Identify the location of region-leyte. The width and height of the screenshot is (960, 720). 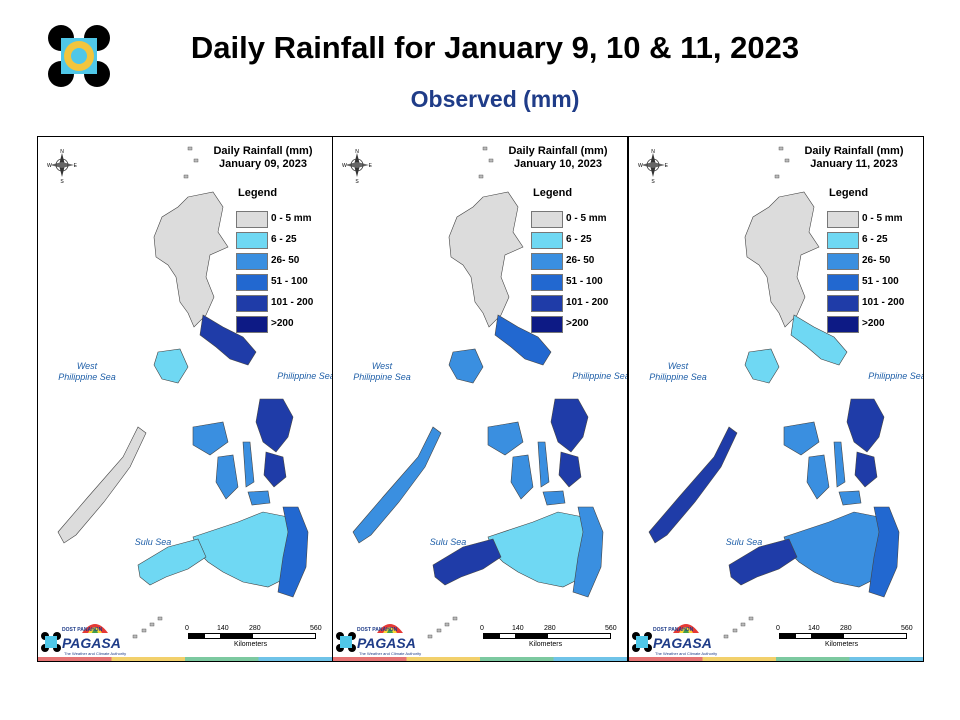
(570, 469).